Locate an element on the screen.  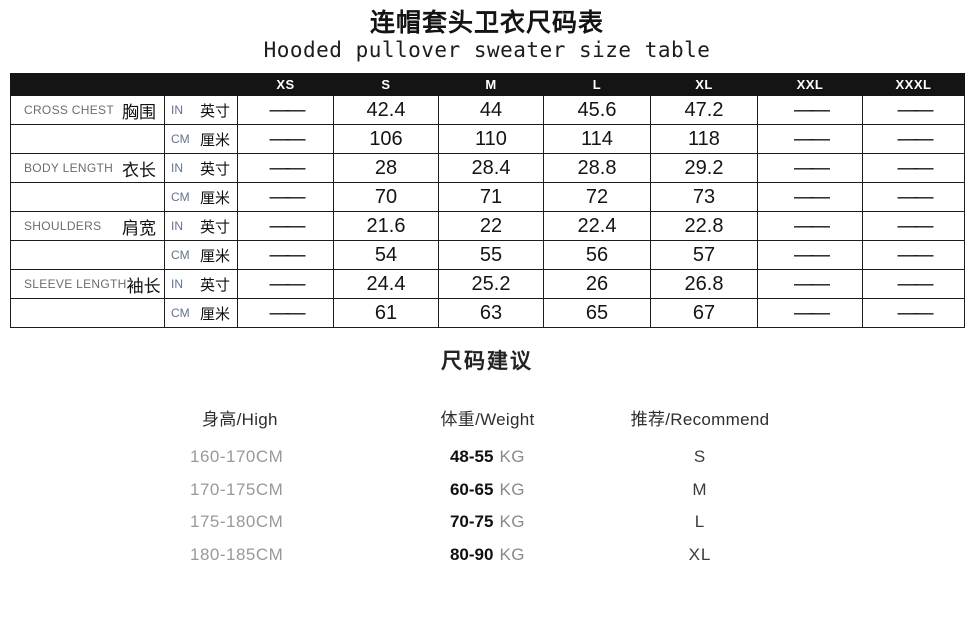
height-range-value: 160-170CM is located at coordinates (237, 457).